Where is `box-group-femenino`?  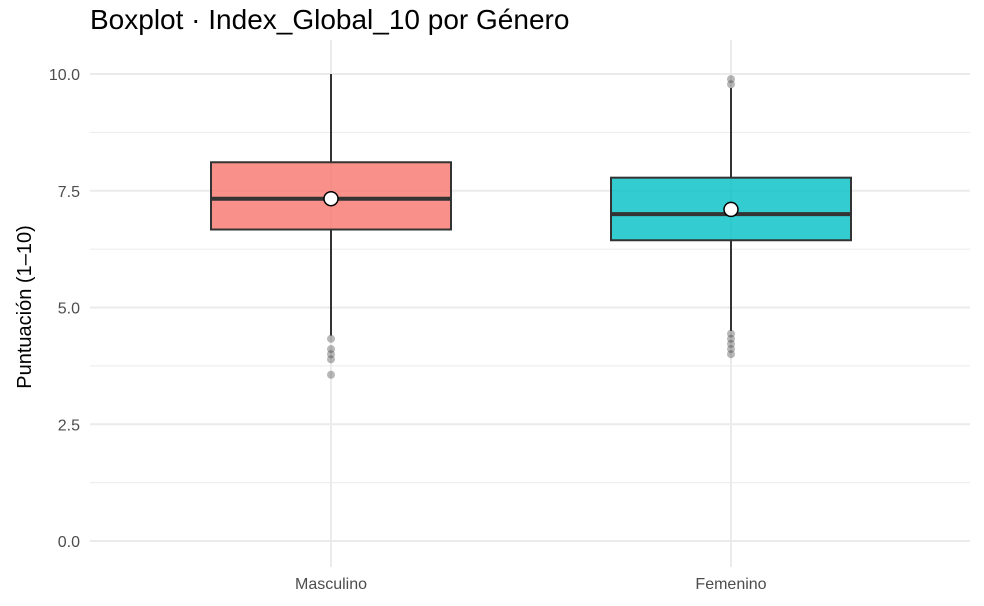 box-group-femenino is located at coordinates (731, 217).